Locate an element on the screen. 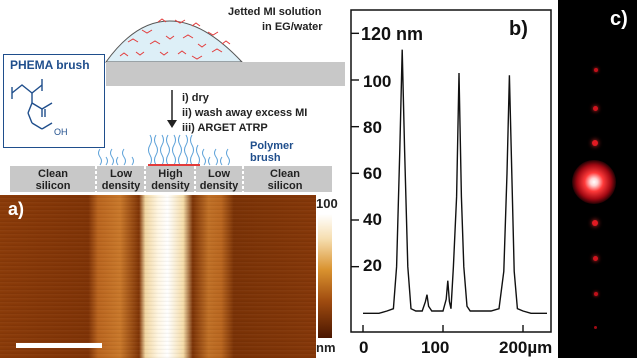  x-tick-label-200: 200µm is located at coordinates (526, 347).